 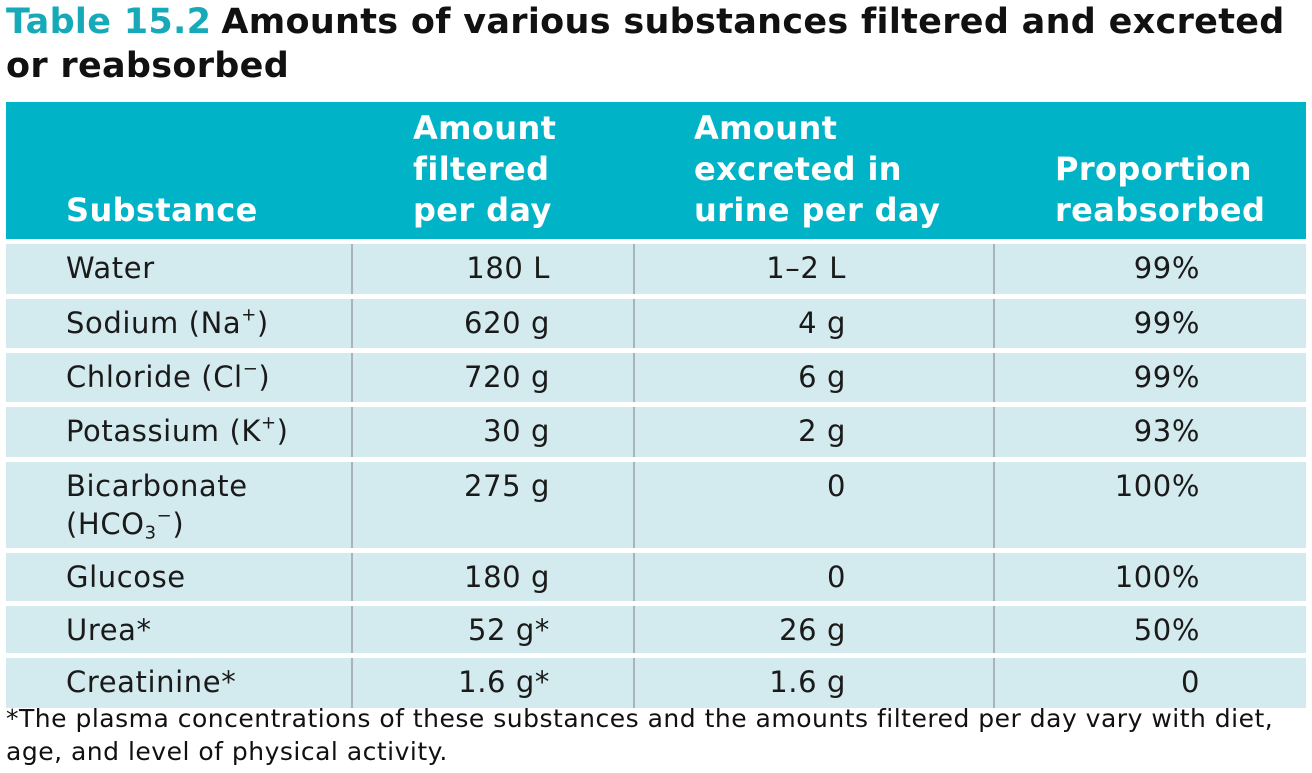 I want to click on substance-name: Sodium (Na, so click(x=154, y=323).